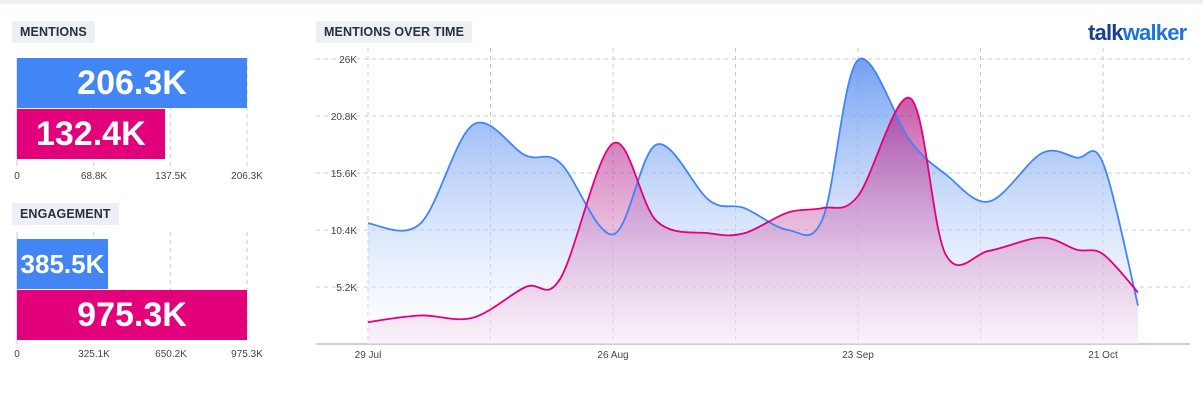  I want to click on mentions-section-label: MENTIONS, so click(53, 32).